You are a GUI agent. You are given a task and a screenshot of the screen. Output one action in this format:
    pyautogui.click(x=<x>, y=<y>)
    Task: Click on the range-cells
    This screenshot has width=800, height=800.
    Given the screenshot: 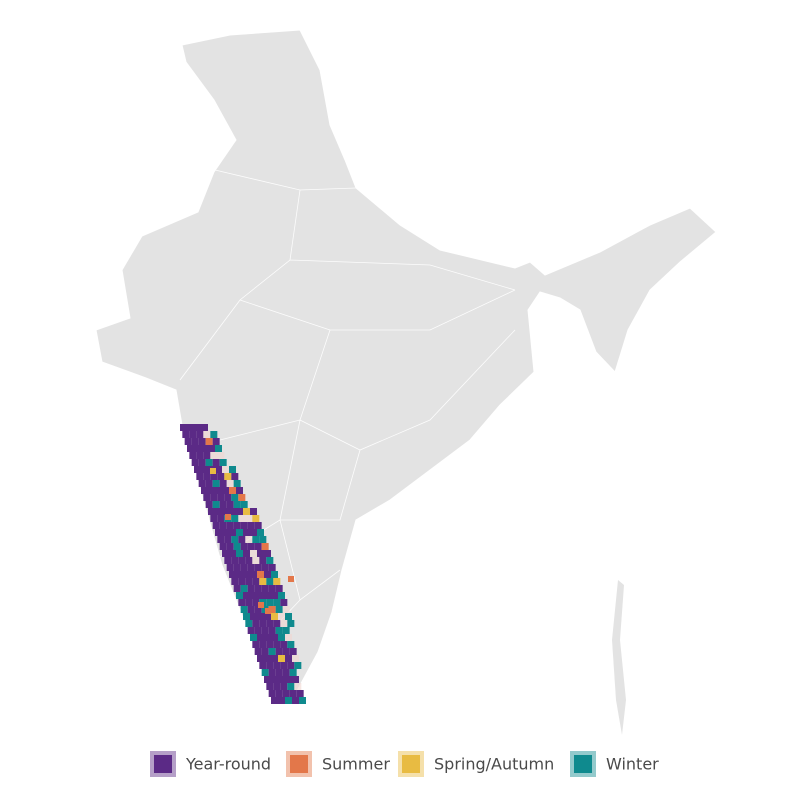 What is the action you would take?
    pyautogui.click(x=243, y=564)
    